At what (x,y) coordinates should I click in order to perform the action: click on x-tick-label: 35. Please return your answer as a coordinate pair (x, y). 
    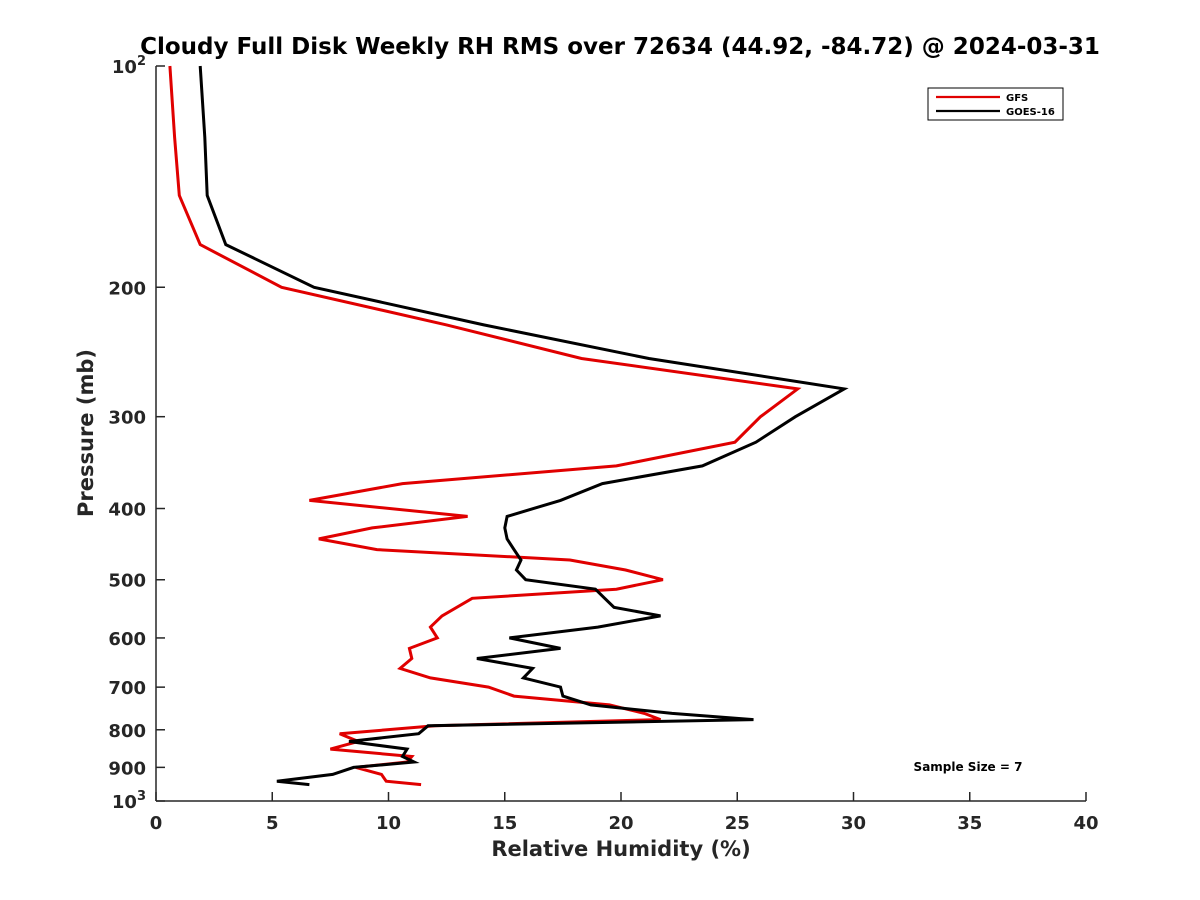
    Looking at the image, I should click on (969, 823).